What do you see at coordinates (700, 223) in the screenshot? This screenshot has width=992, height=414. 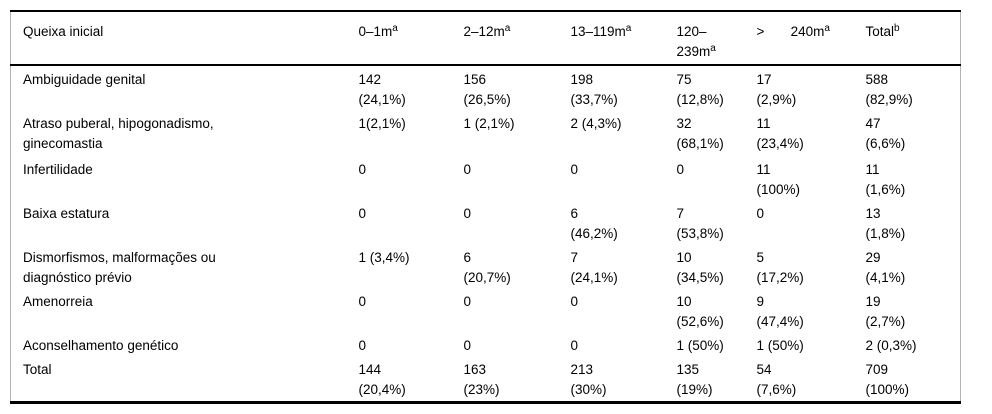 I see `cell-value: 7 (53,8%)` at bounding box center [700, 223].